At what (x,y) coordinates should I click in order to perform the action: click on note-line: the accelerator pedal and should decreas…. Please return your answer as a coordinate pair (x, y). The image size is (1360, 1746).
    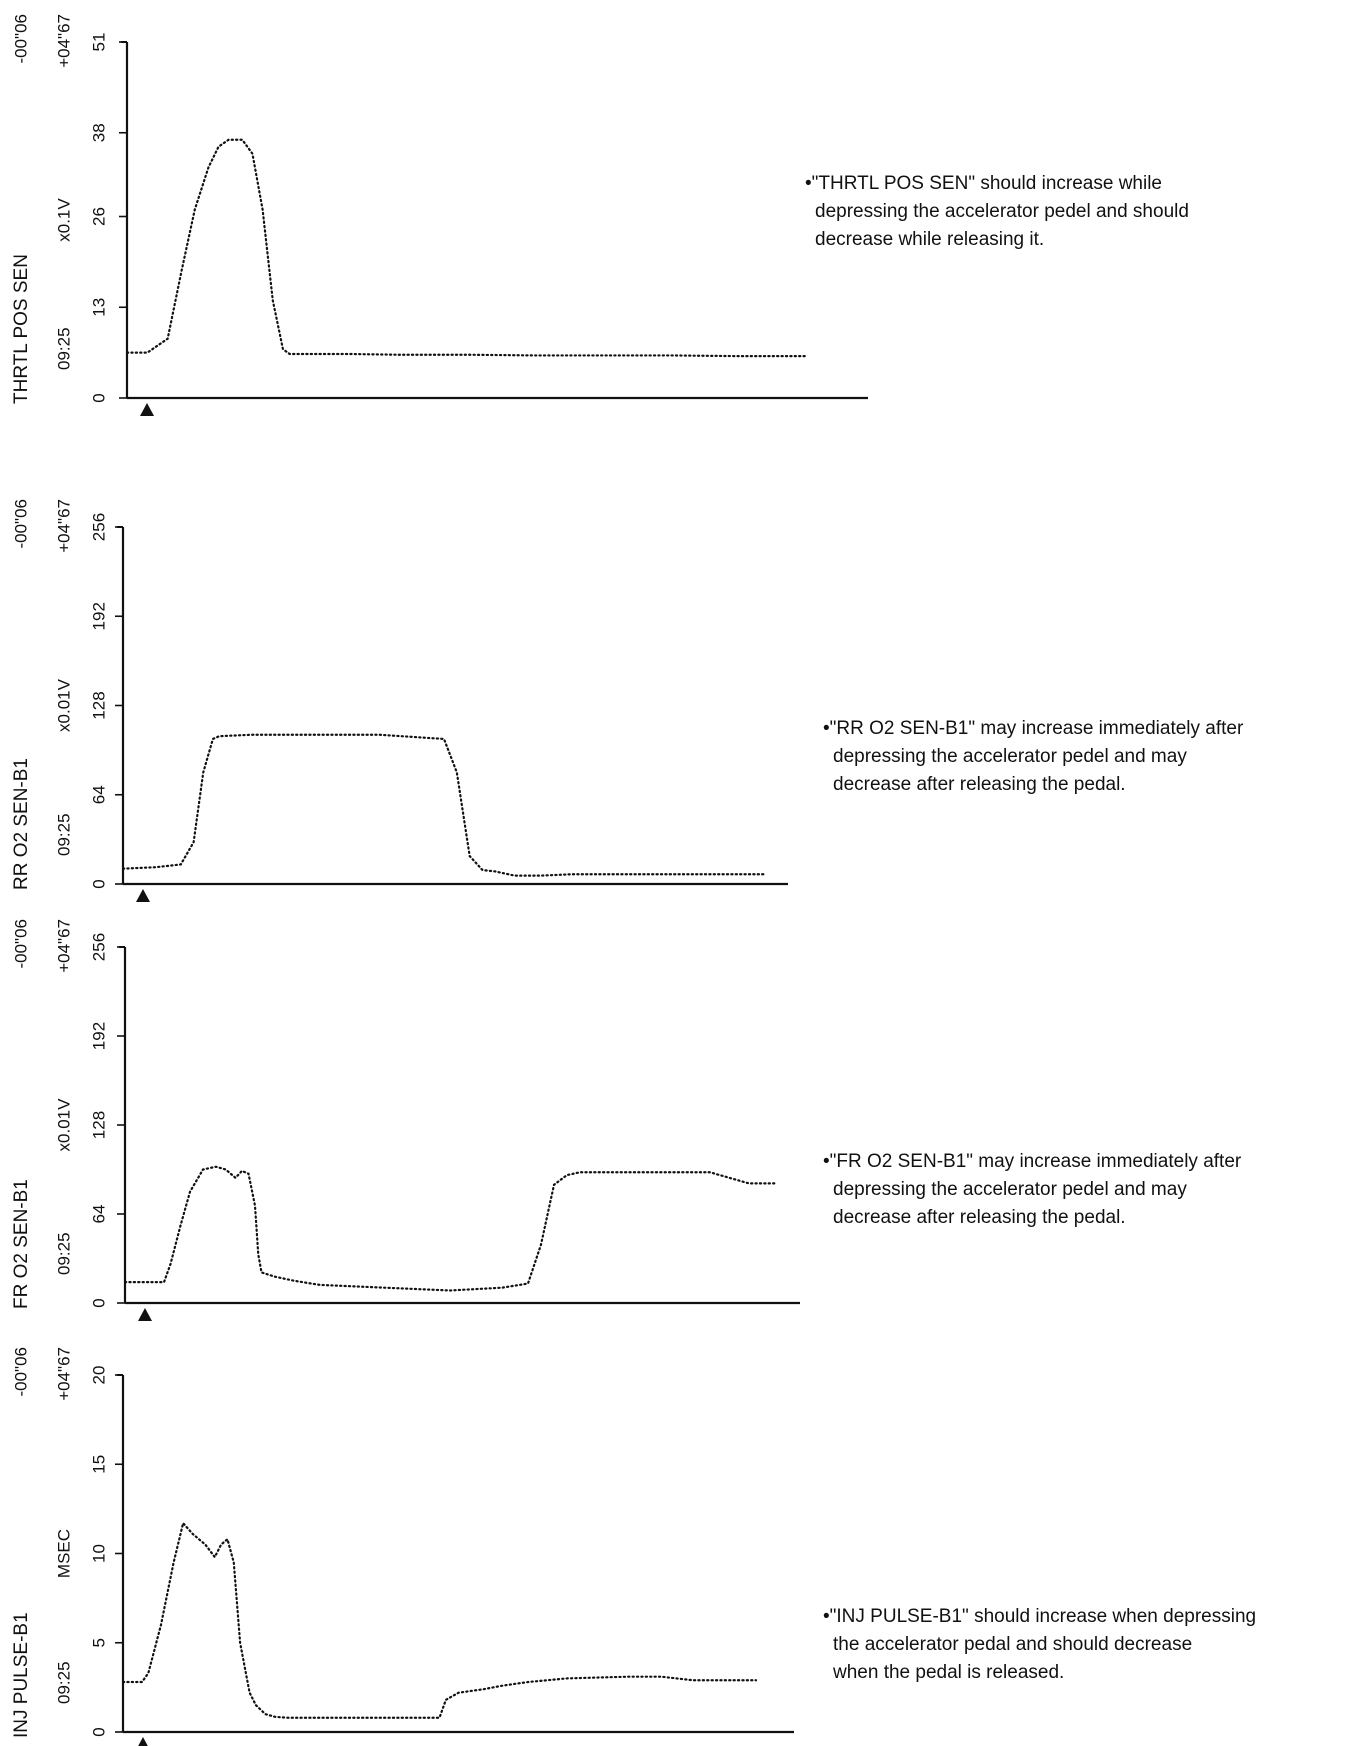
    Looking at the image, I should click on (1013, 1644).